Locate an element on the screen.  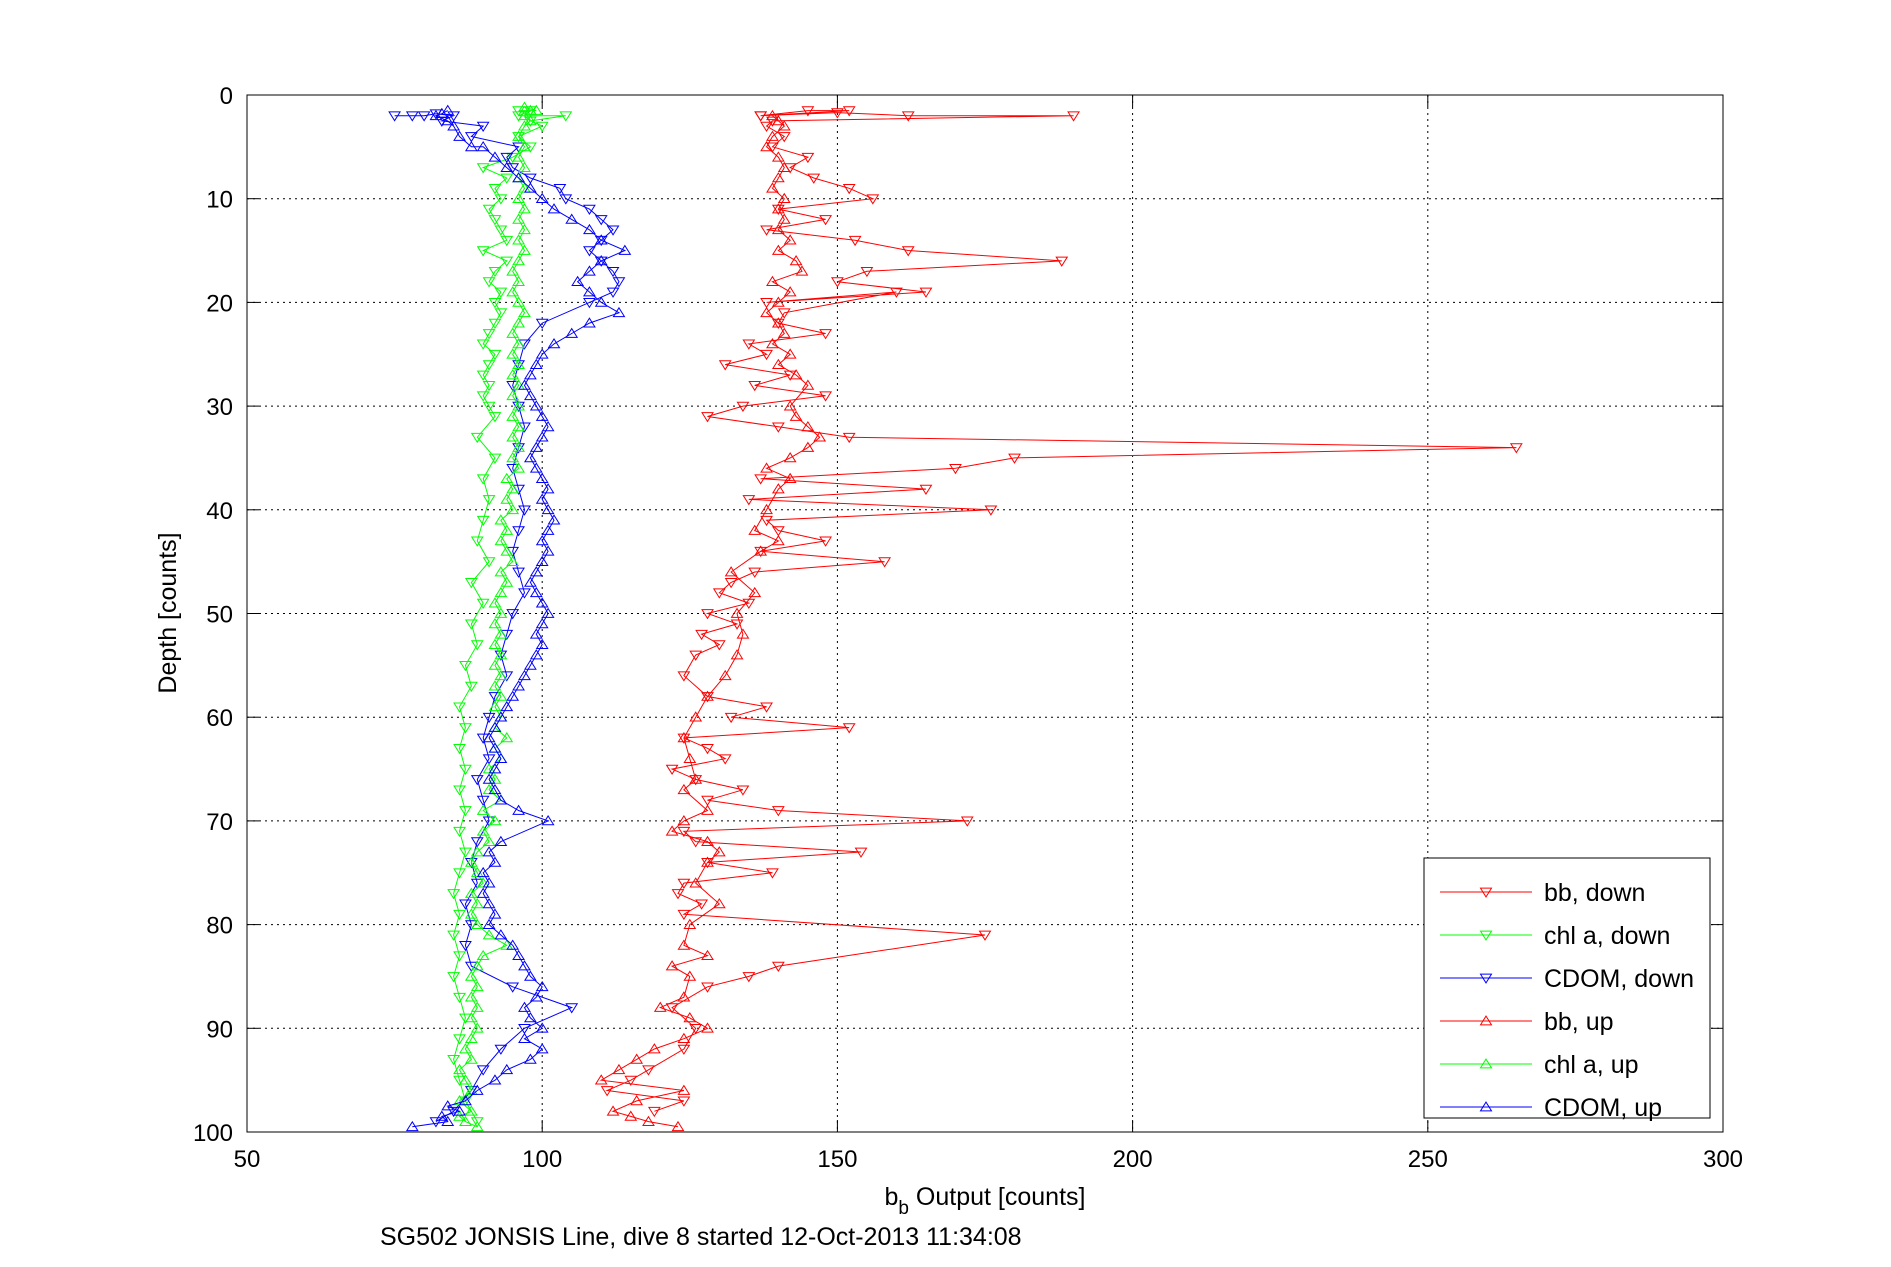
y-tick-label: 20 is located at coordinates (219, 303).